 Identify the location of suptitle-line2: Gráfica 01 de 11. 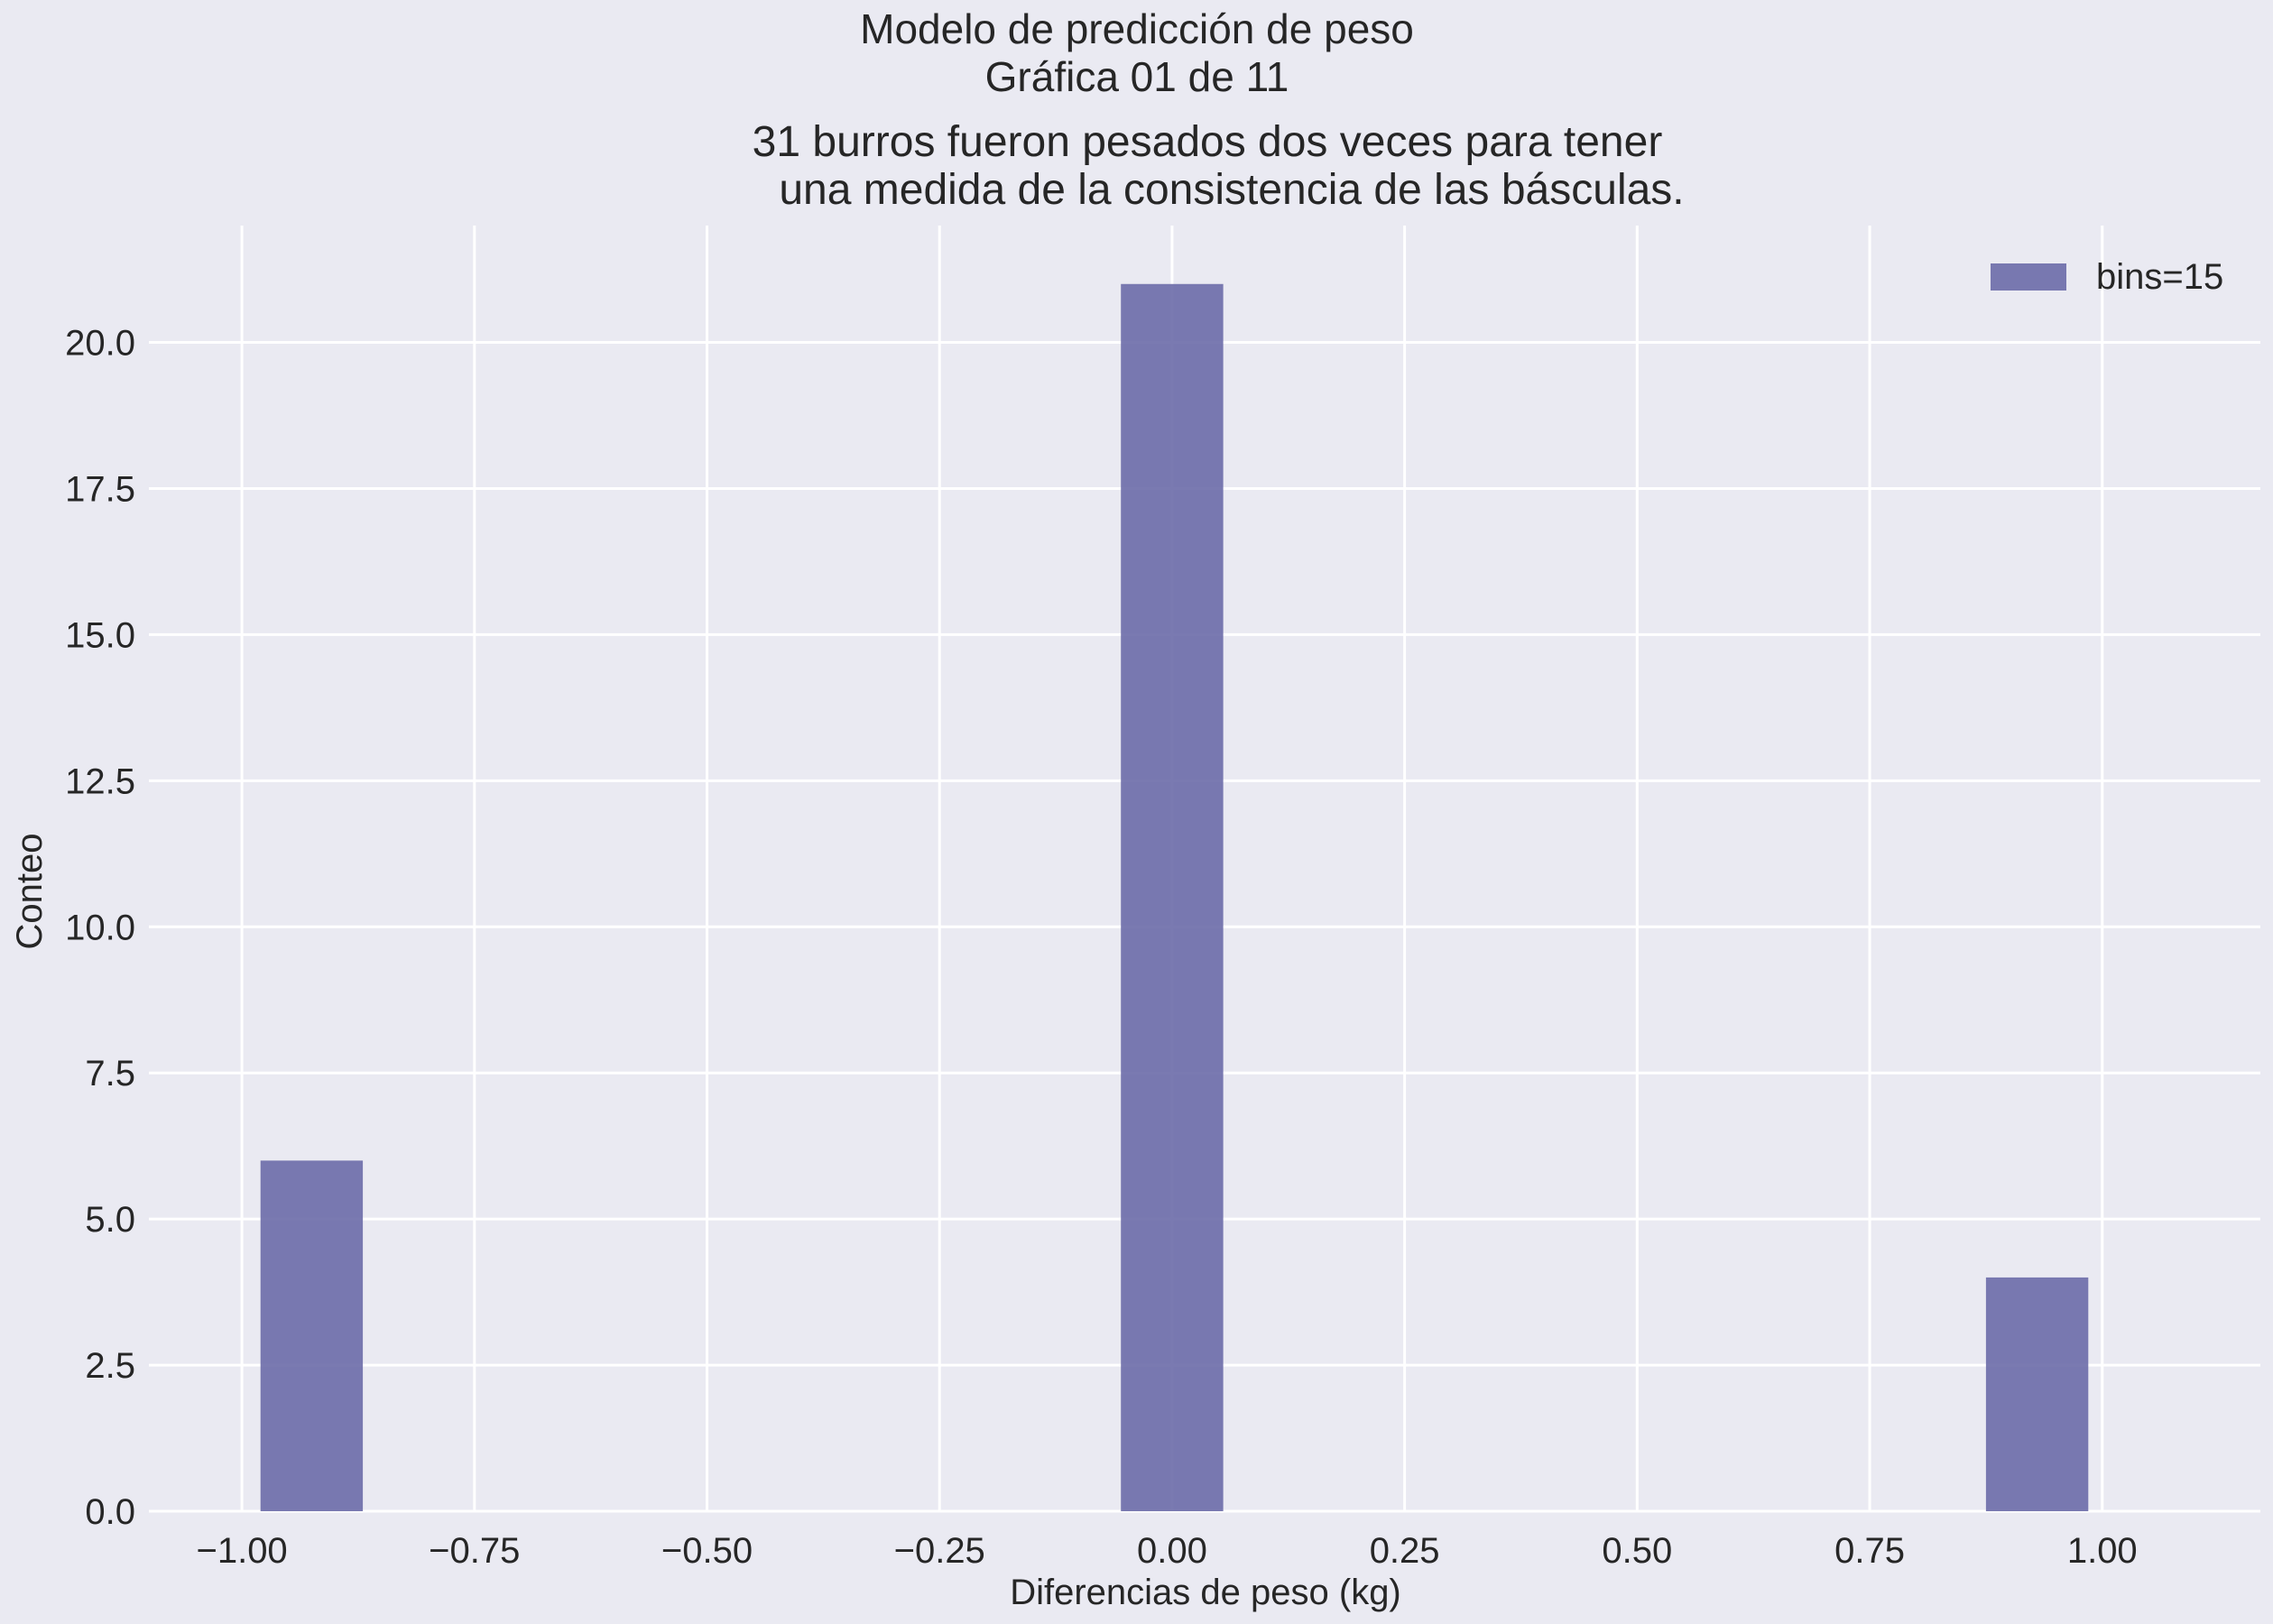
(1137, 77).